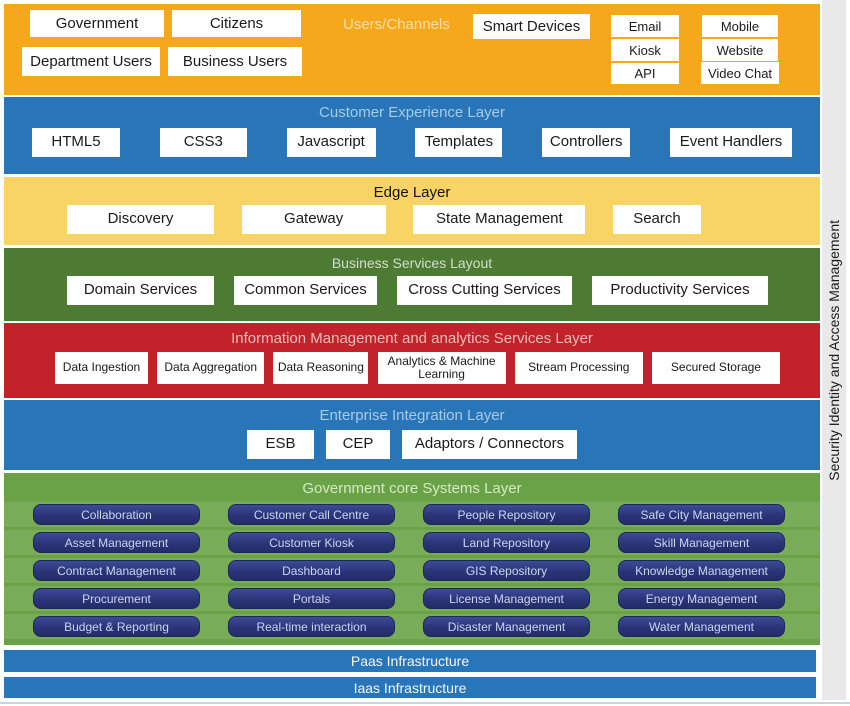 The height and width of the screenshot is (706, 850). What do you see at coordinates (203, 142) in the screenshot?
I see `box-css3: CSS3` at bounding box center [203, 142].